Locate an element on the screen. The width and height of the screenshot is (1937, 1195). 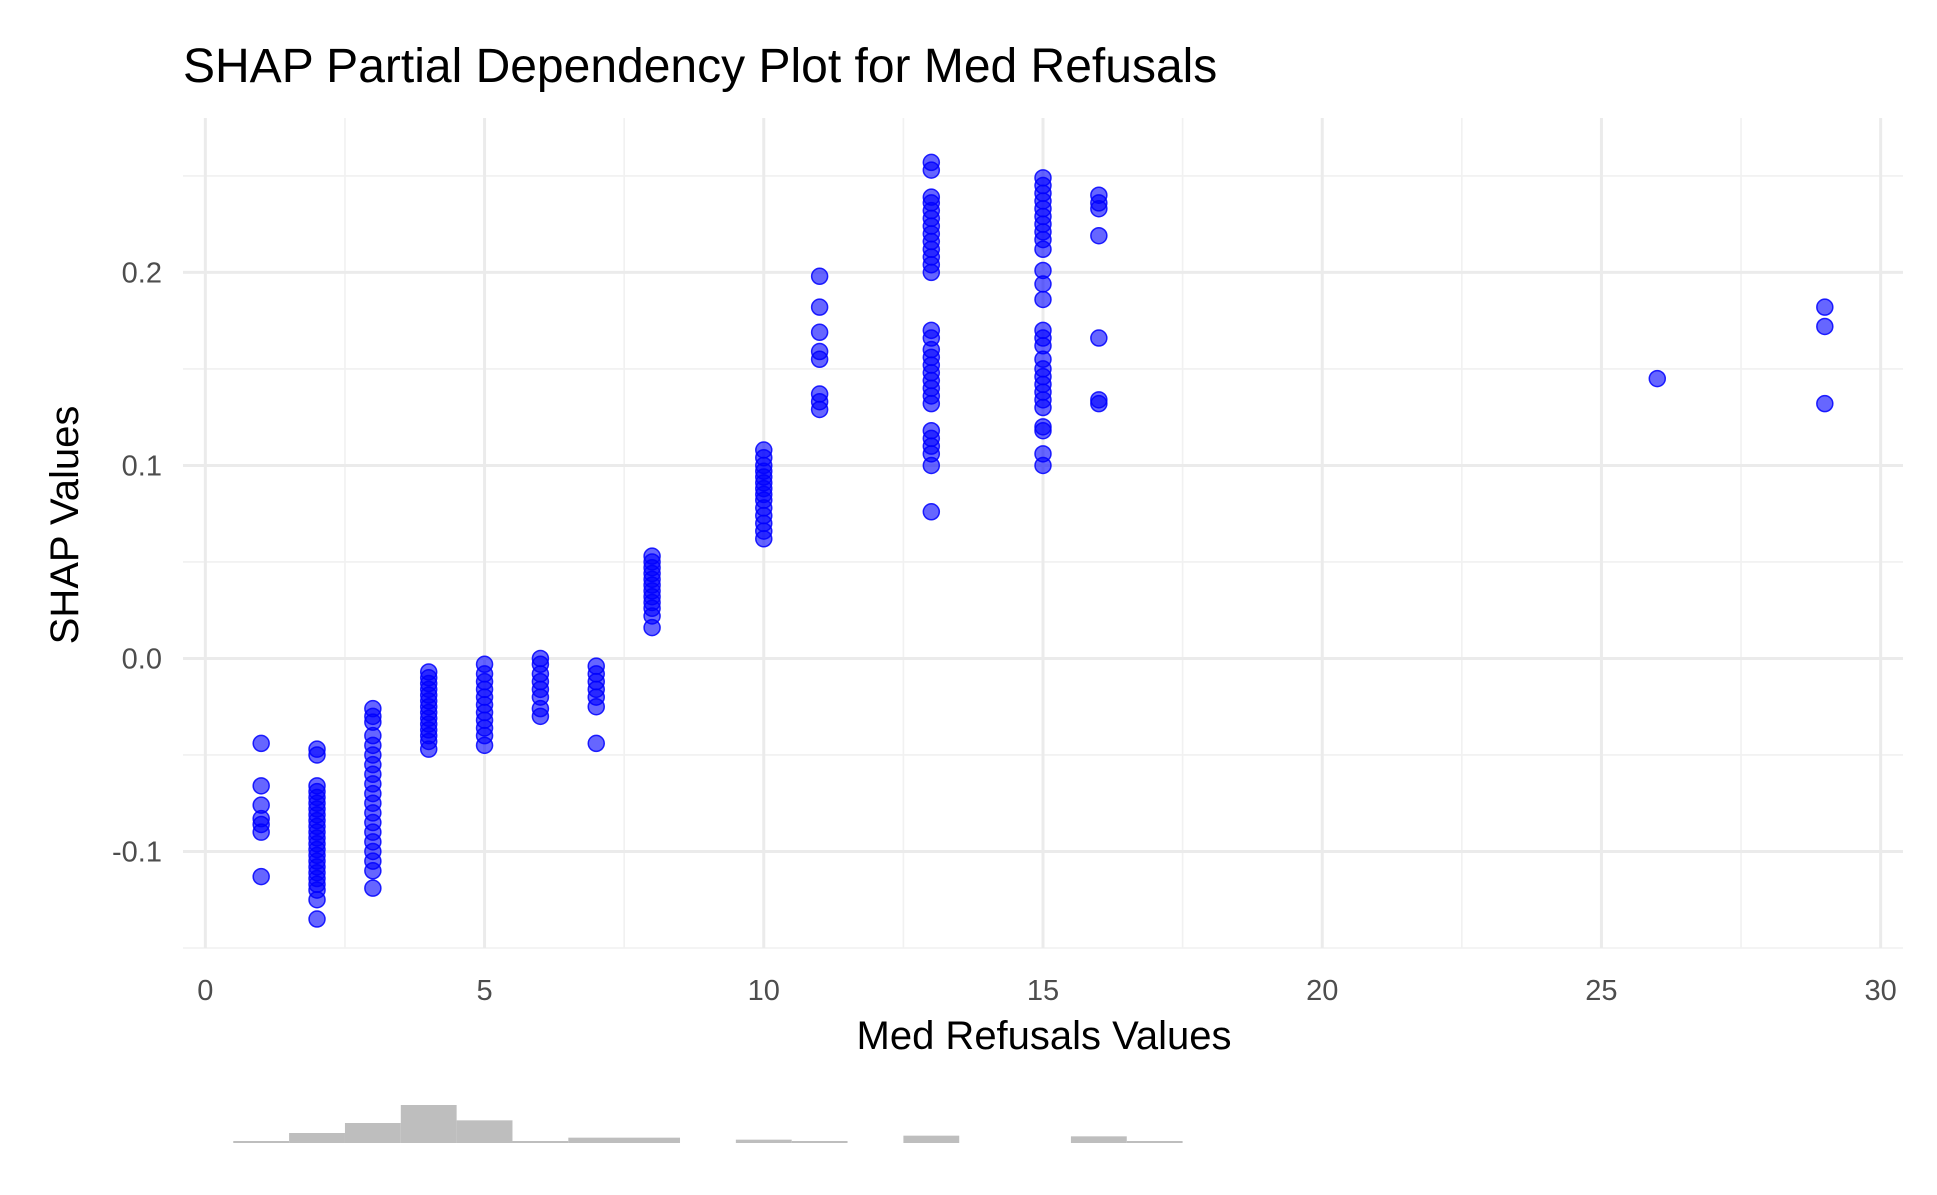
x-axis-title: Med Refusals Values is located at coordinates (1044, 1036).